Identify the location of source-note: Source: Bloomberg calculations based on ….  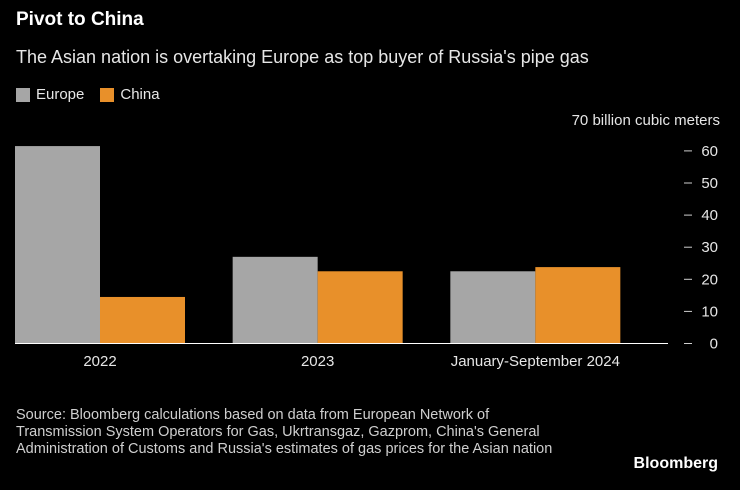
(284, 432).